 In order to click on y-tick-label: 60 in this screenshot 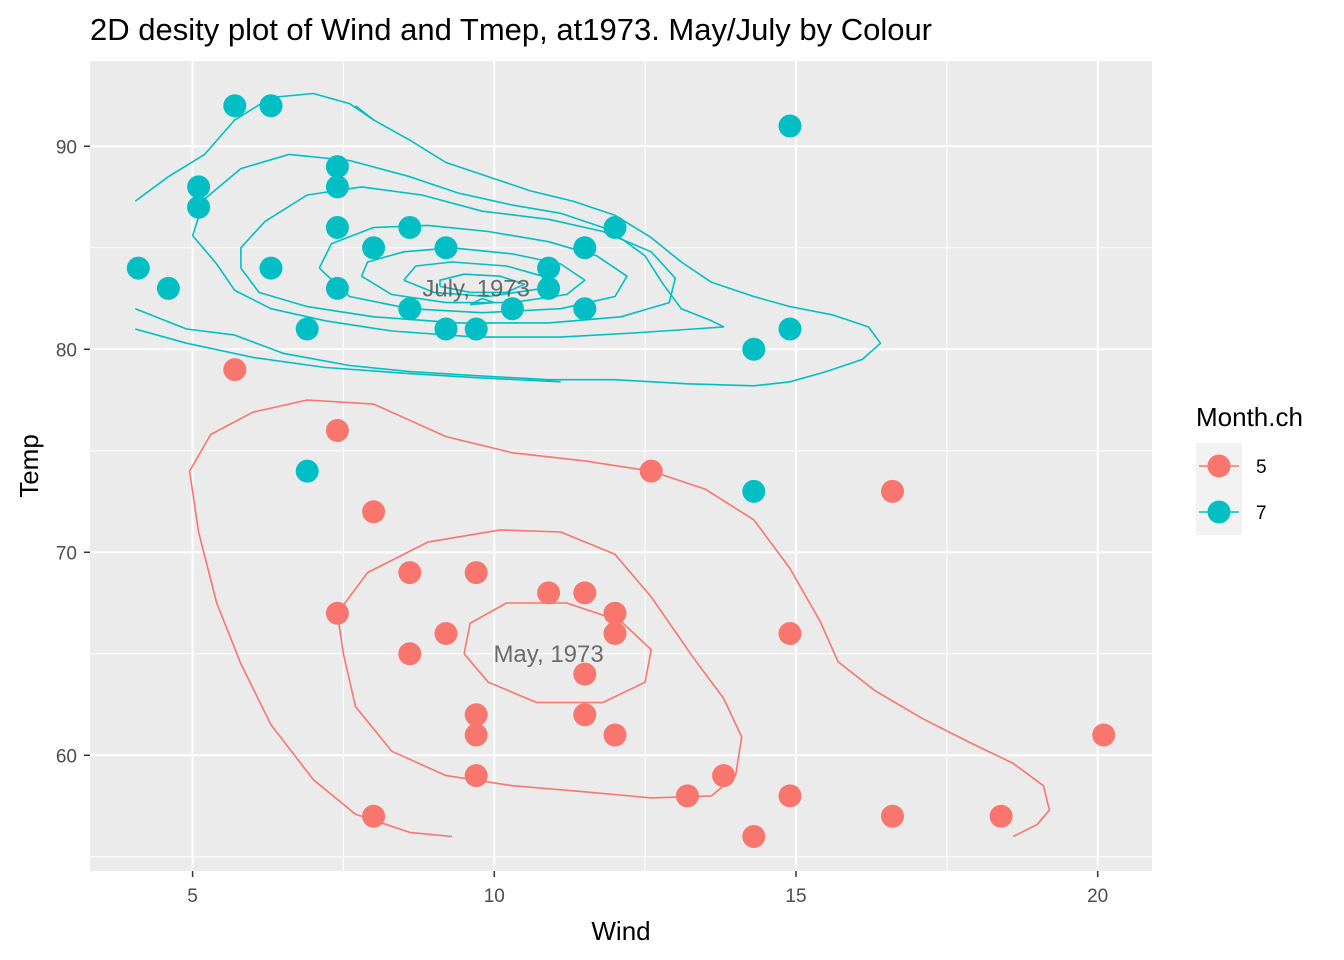, I will do `click(66, 756)`.